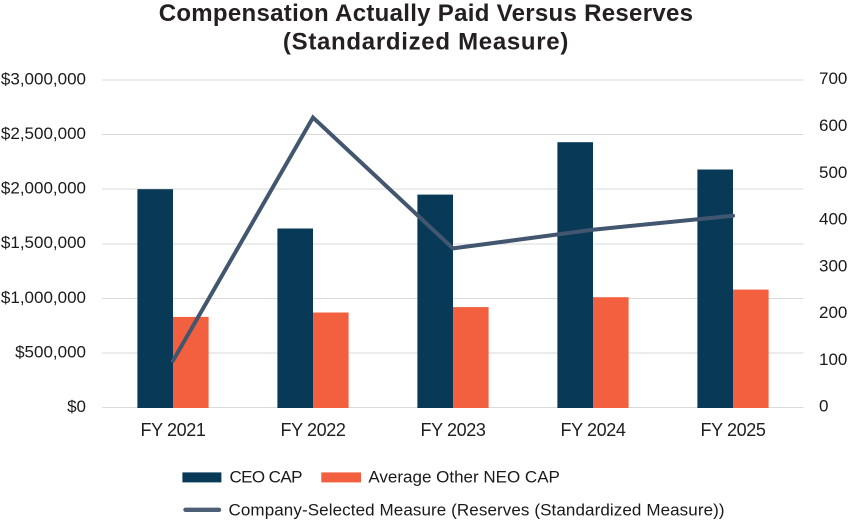 This screenshot has height=522, width=867. Describe the element at coordinates (43, 188) in the screenshot. I see `svg-text: $2,000,000` at that location.